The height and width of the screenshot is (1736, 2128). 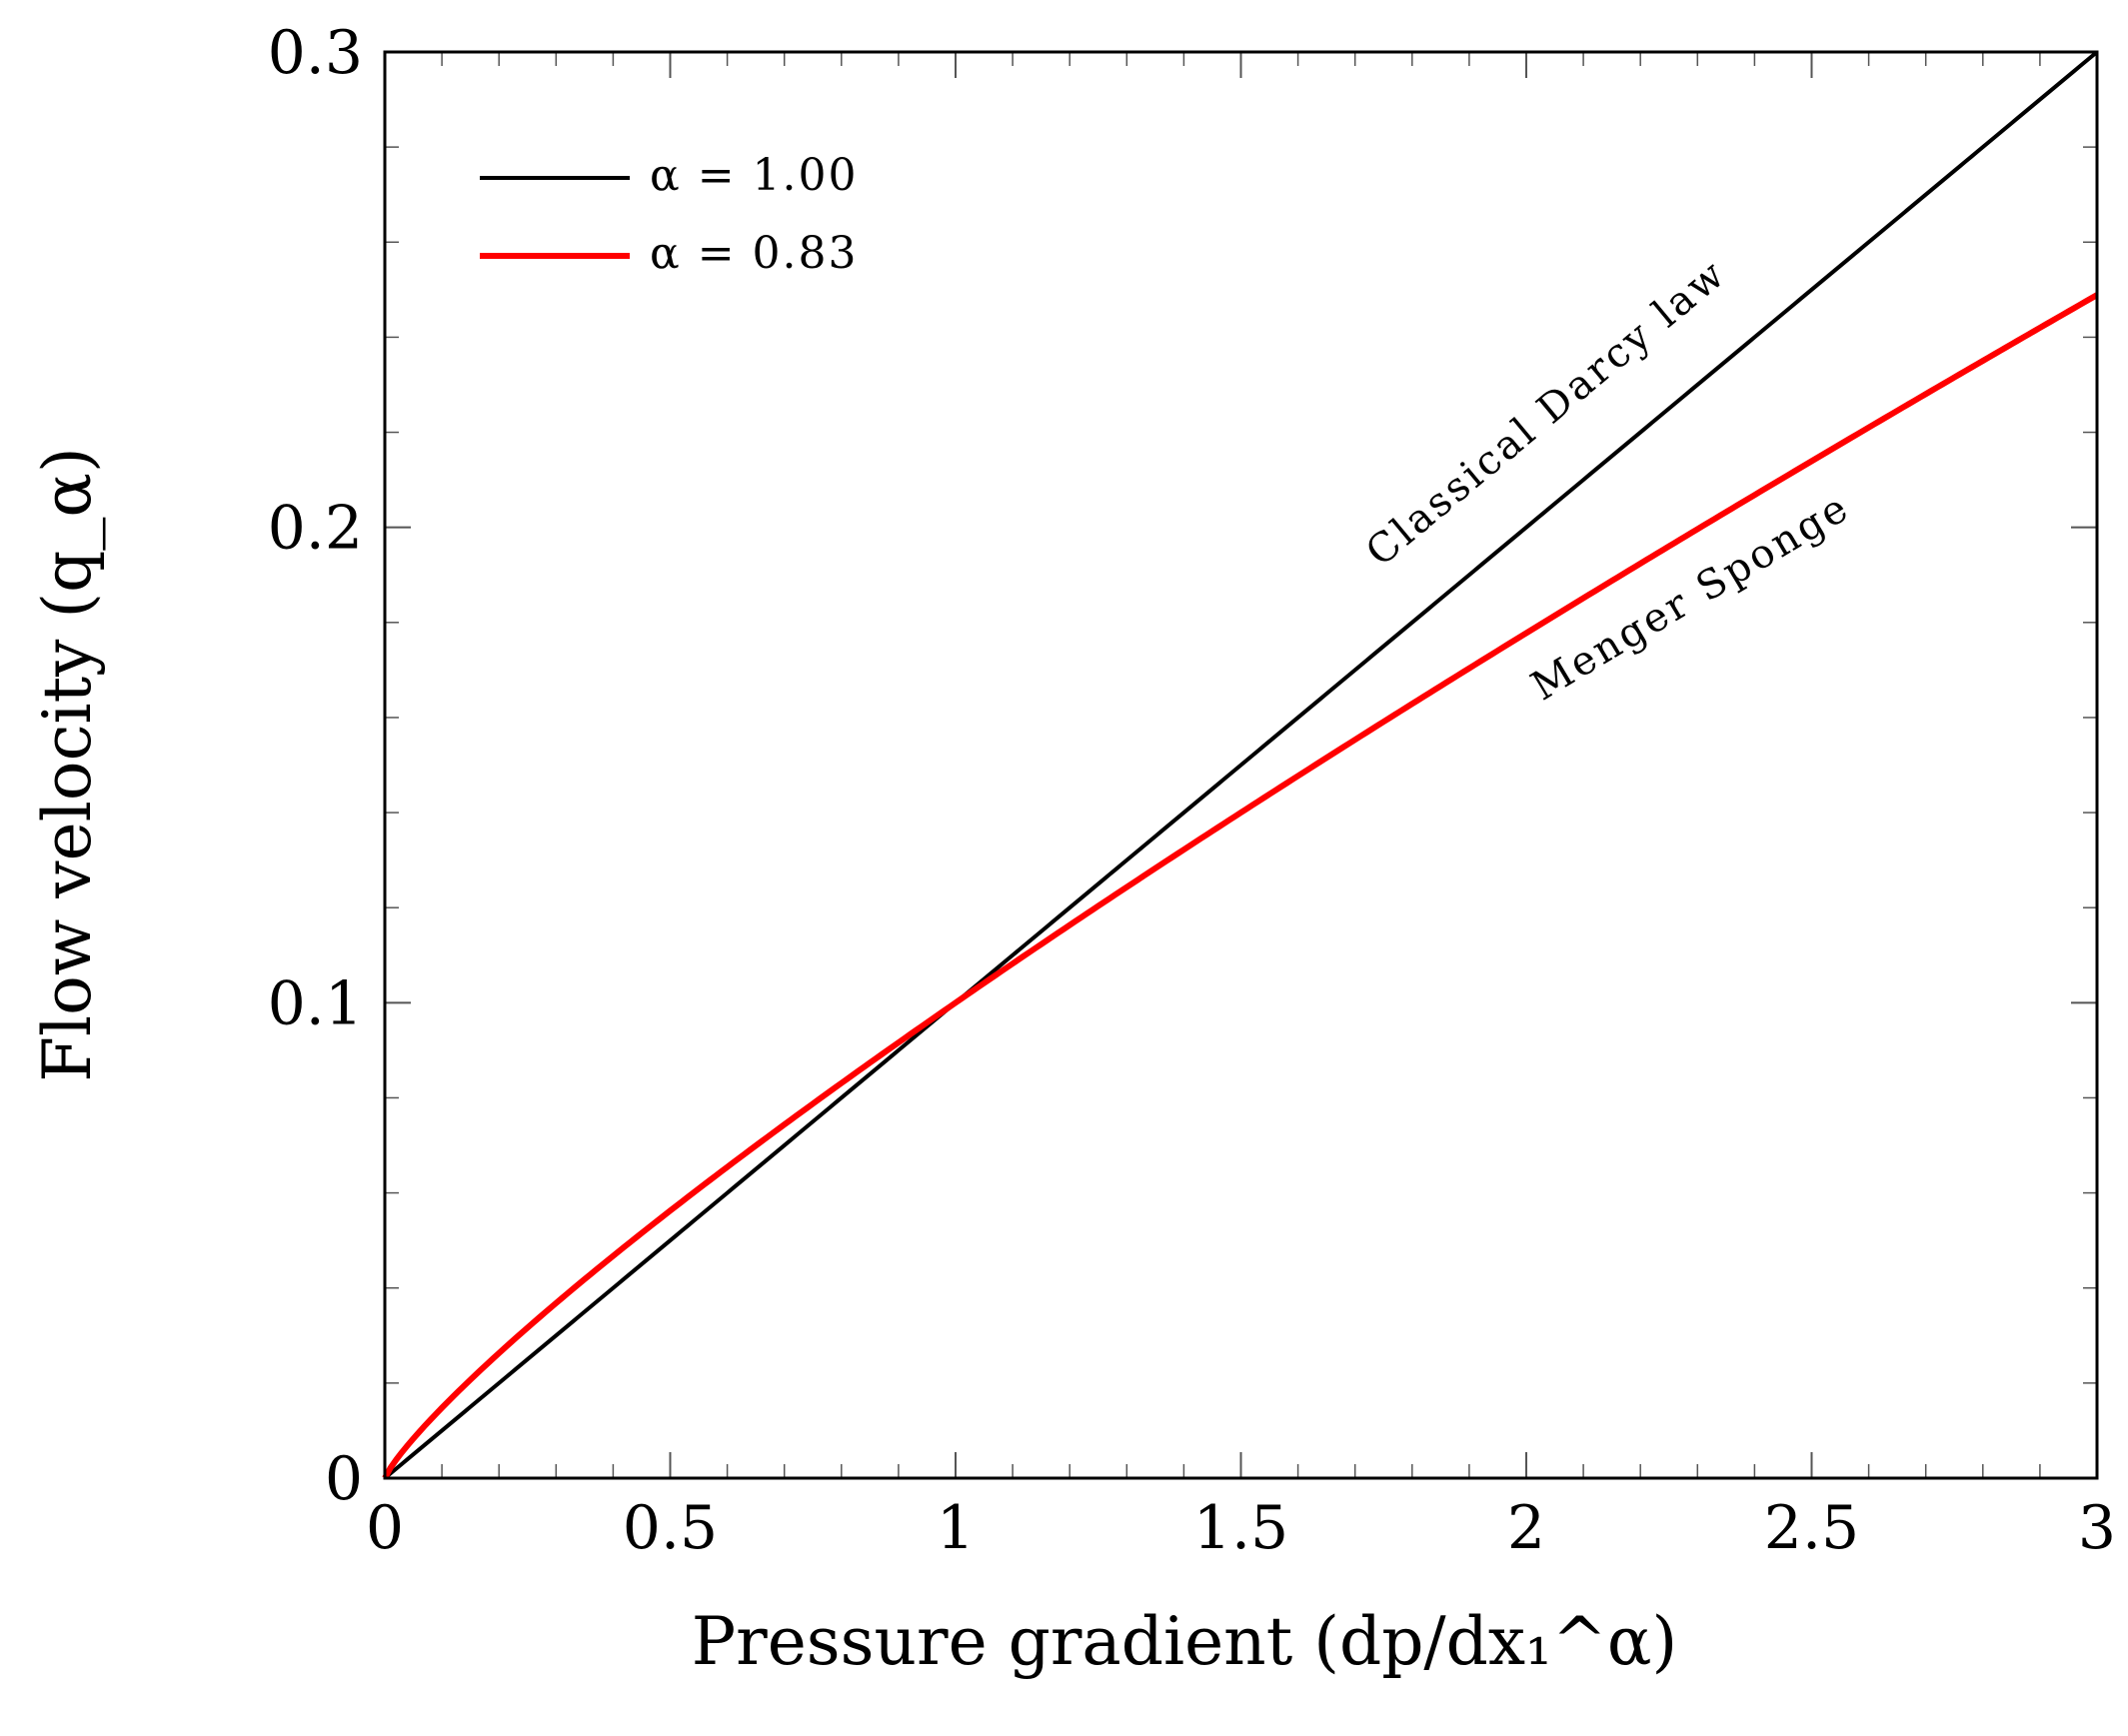 I want to click on legend-label-series-1: α = 1.00, so click(x=755, y=175).